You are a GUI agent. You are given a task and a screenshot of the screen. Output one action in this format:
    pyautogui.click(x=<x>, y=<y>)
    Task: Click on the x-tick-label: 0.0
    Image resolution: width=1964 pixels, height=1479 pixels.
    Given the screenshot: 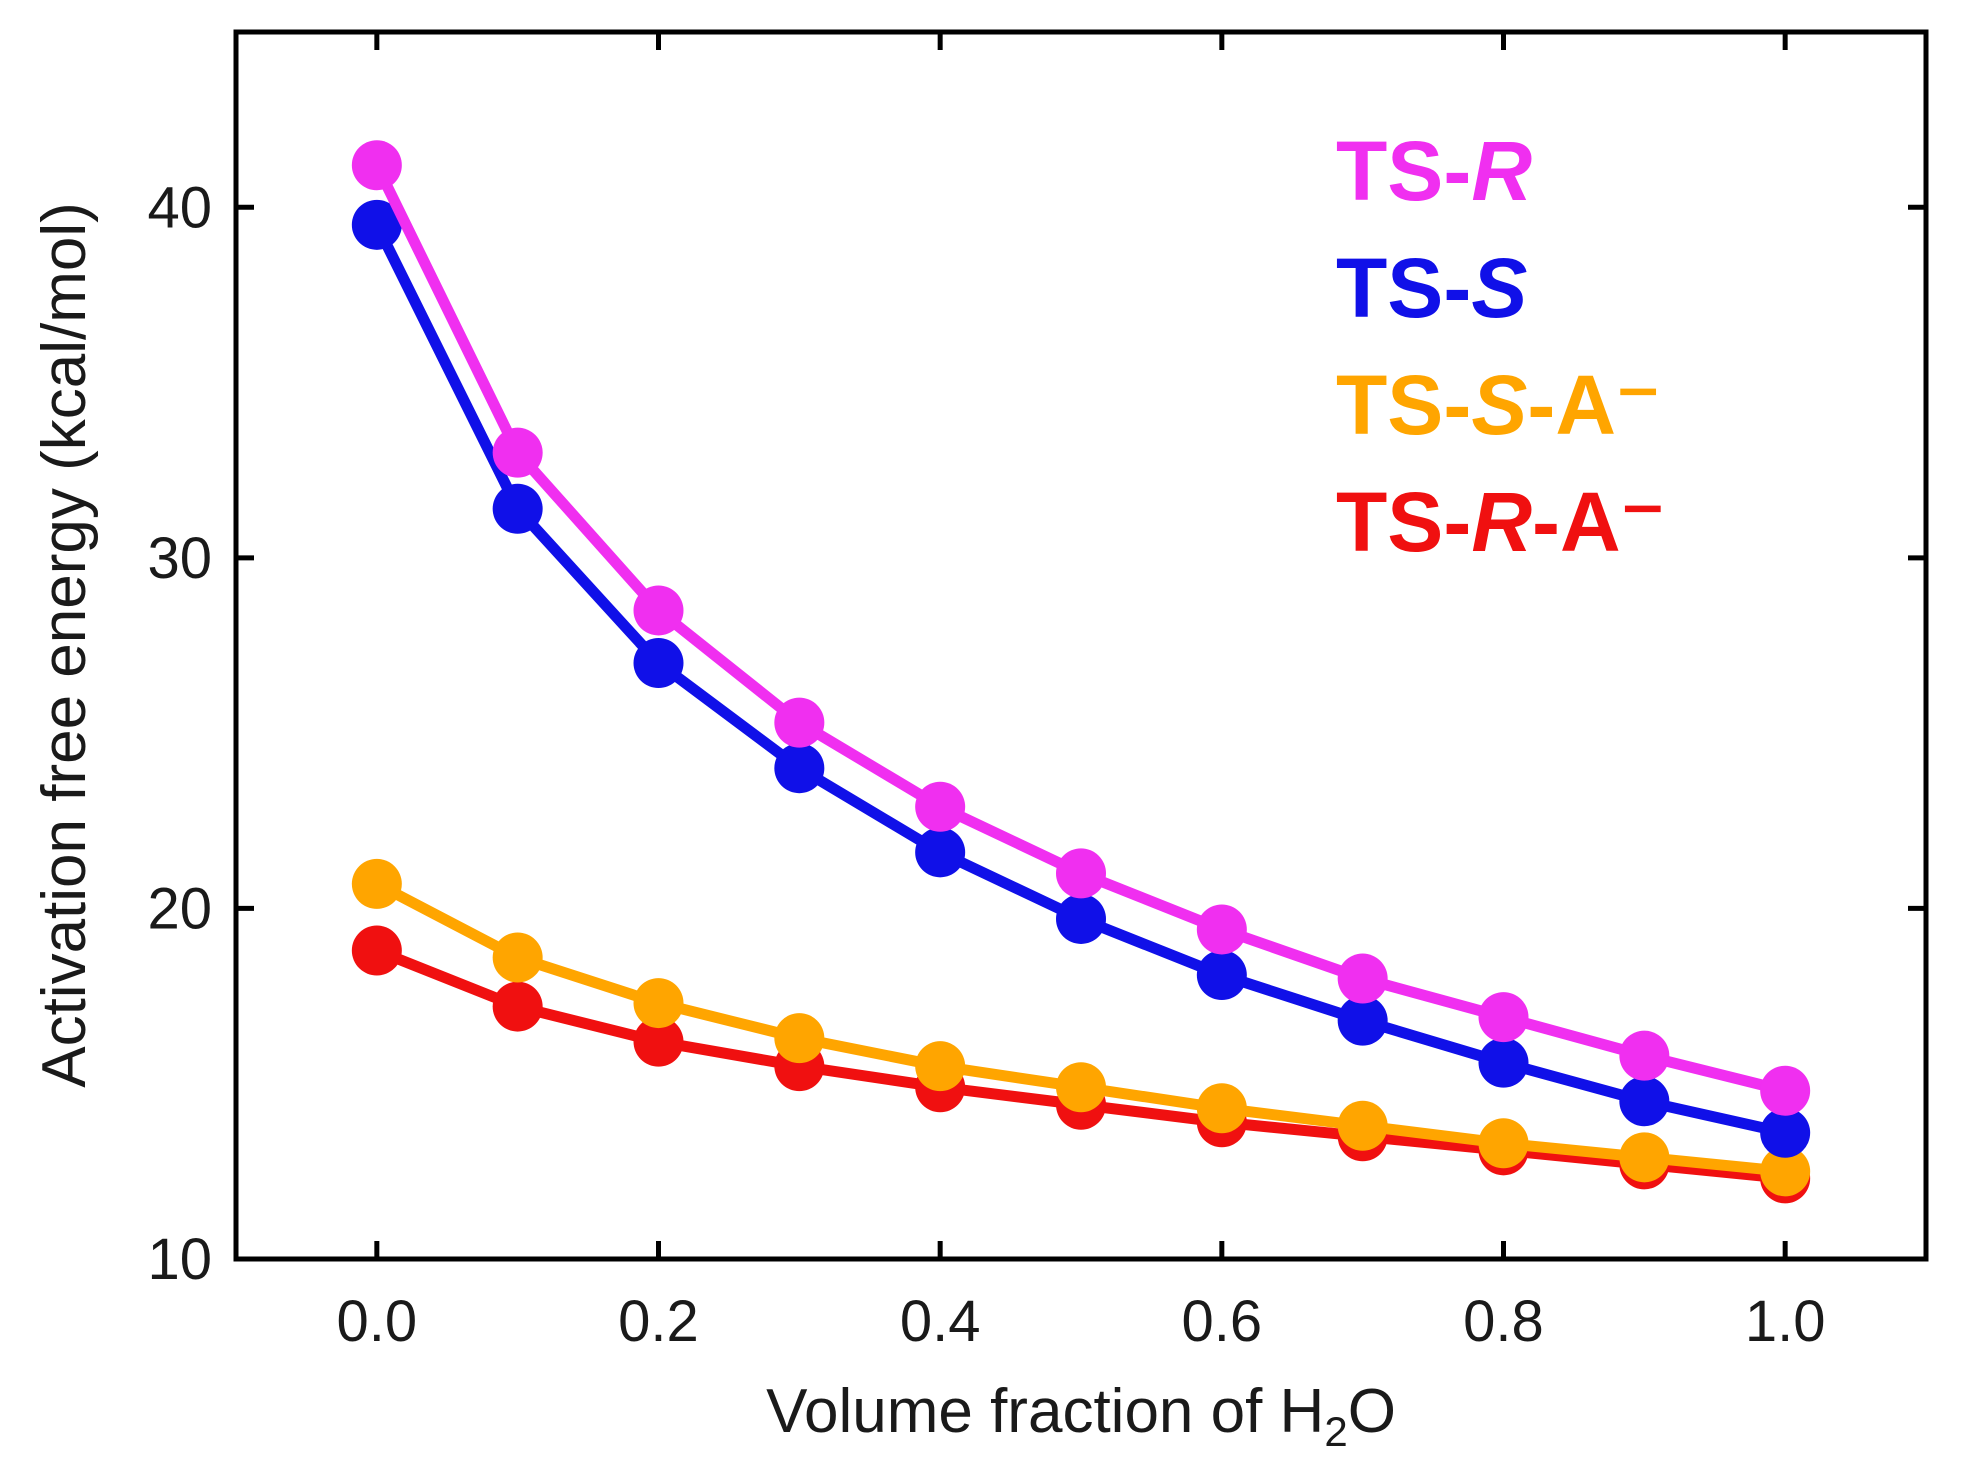 What is the action you would take?
    pyautogui.click(x=377, y=1321)
    